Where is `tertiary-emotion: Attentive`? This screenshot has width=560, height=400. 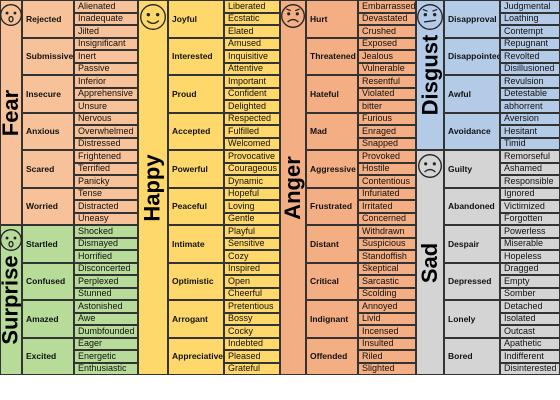
tertiary-emotion: Attentive is located at coordinates (252, 68).